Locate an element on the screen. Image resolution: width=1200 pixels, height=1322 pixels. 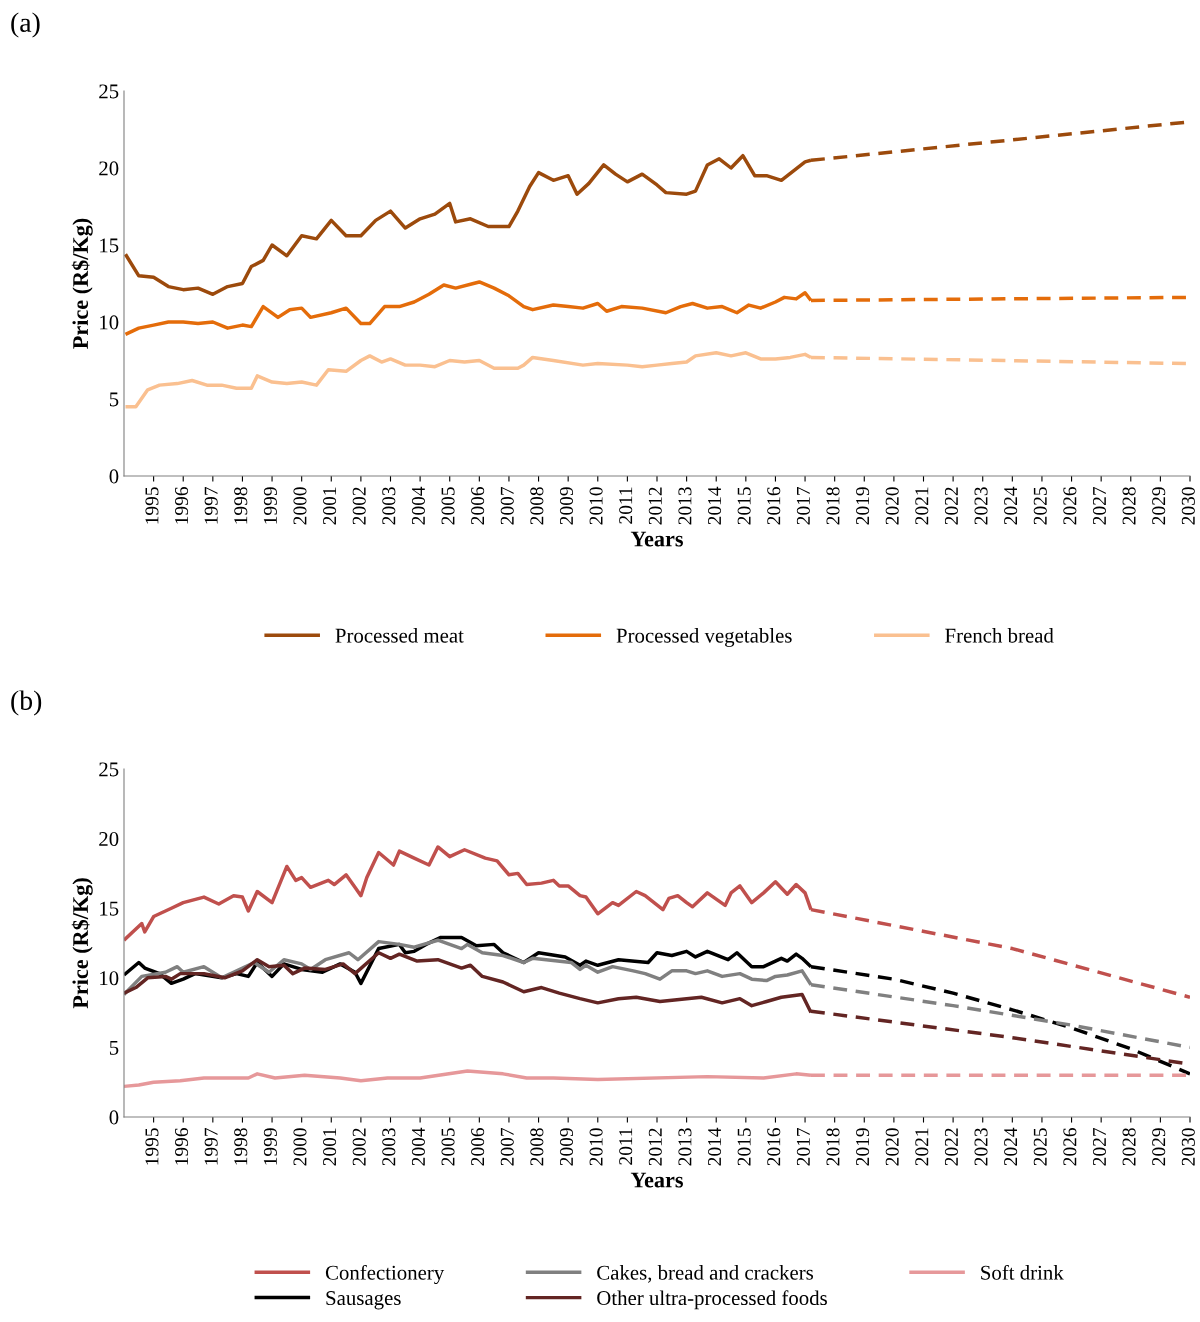
legend-label: Soft drink is located at coordinates (1022, 1272).